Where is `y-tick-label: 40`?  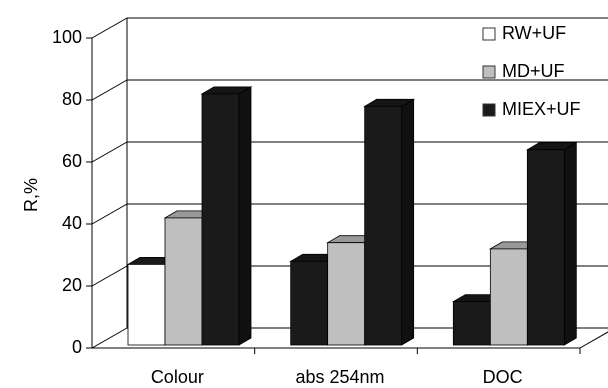
y-tick-label: 40 is located at coordinates (72, 223).